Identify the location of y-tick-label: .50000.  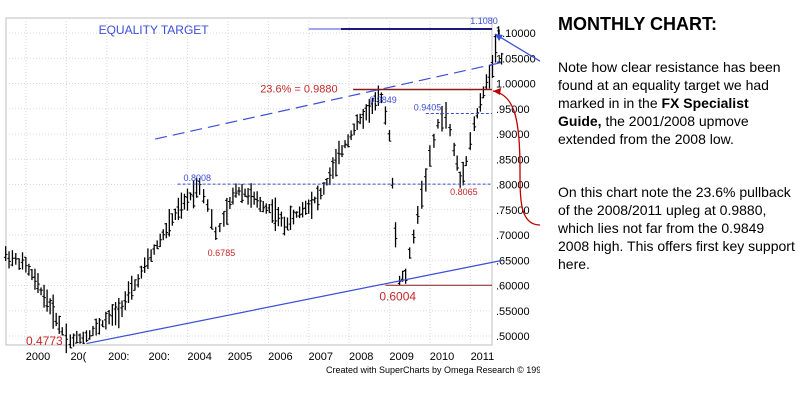
(513, 337).